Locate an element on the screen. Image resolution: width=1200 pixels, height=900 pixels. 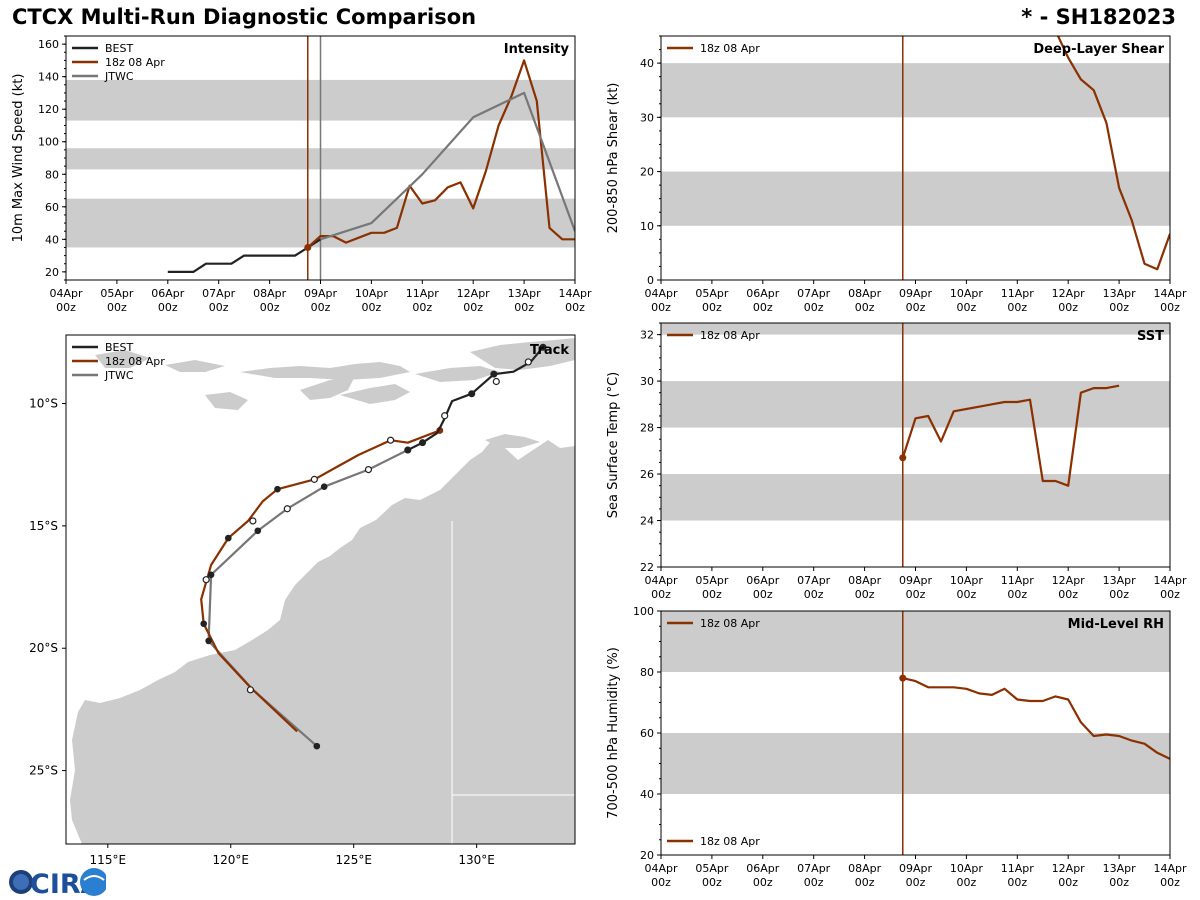
logo-globe-inner-icon is located at coordinates (21, 882).